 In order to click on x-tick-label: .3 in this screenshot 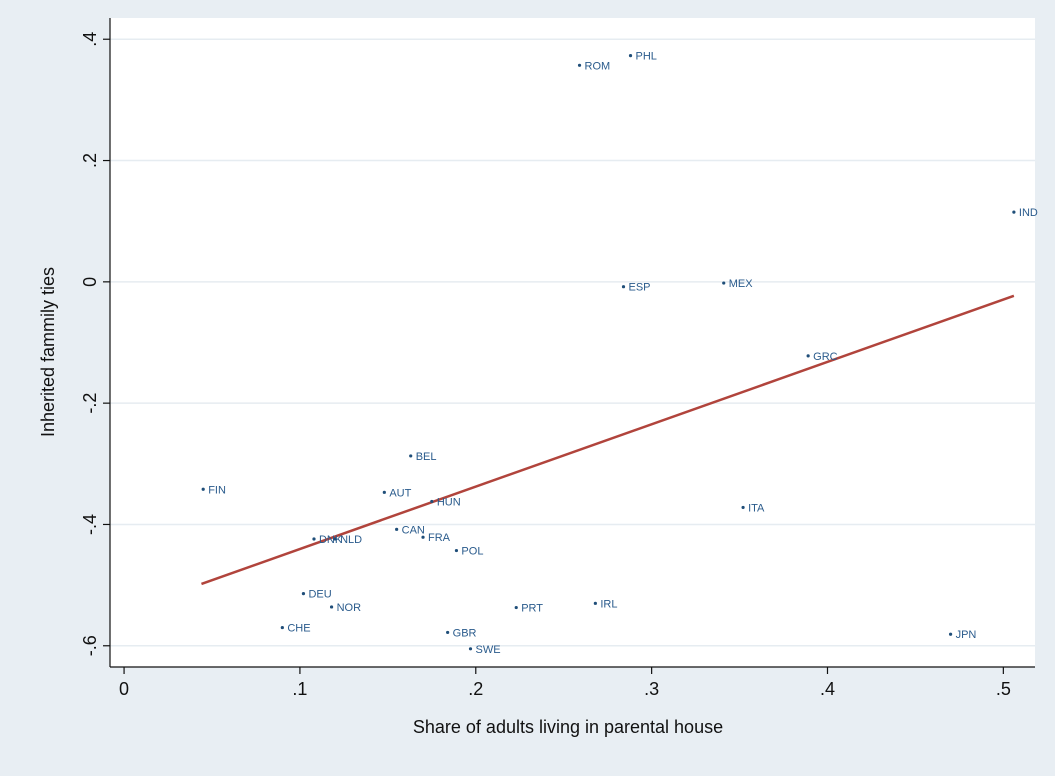, I will do `click(651, 689)`.